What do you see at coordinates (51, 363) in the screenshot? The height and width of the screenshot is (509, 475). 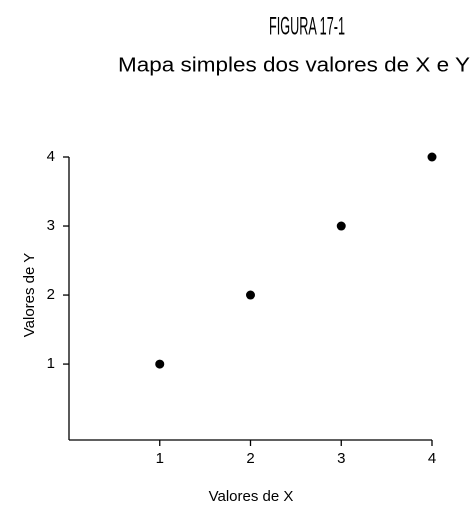 I see `y-tick-label: 1` at bounding box center [51, 363].